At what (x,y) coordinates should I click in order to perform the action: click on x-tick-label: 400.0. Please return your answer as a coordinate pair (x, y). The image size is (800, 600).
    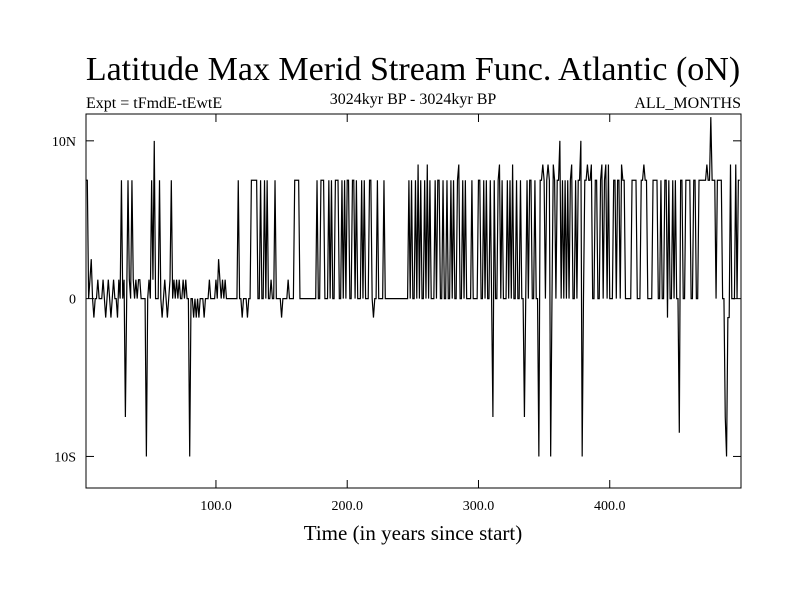
    Looking at the image, I should click on (610, 506).